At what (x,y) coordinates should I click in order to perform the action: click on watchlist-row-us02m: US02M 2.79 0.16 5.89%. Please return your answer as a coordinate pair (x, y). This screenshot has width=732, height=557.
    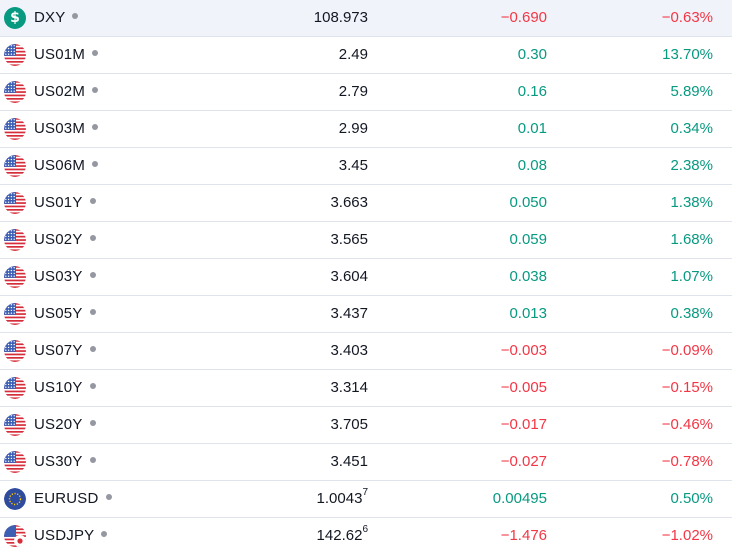
    Looking at the image, I should click on (366, 92).